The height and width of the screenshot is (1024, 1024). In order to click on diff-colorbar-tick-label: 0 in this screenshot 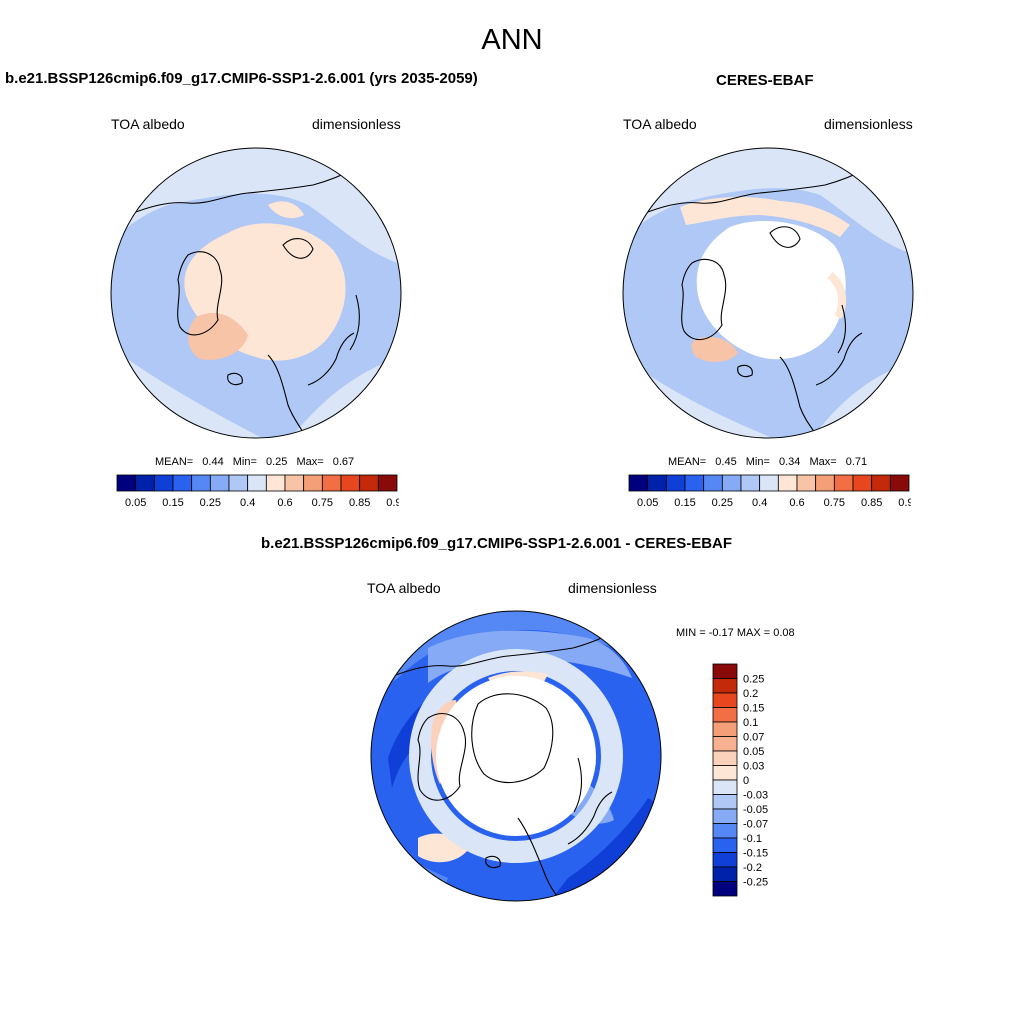, I will do `click(746, 781)`.